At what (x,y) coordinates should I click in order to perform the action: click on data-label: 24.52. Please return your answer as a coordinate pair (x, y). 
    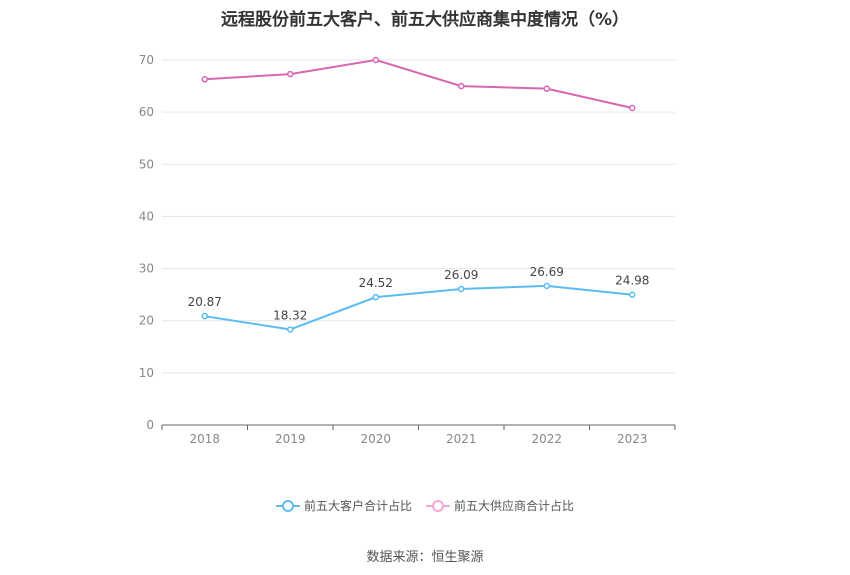
    Looking at the image, I should click on (376, 283).